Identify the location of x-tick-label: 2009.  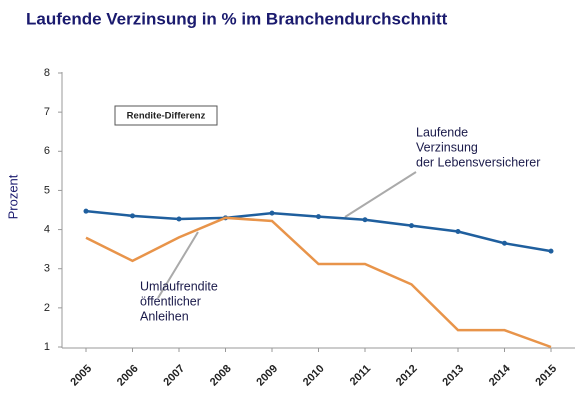
(267, 376).